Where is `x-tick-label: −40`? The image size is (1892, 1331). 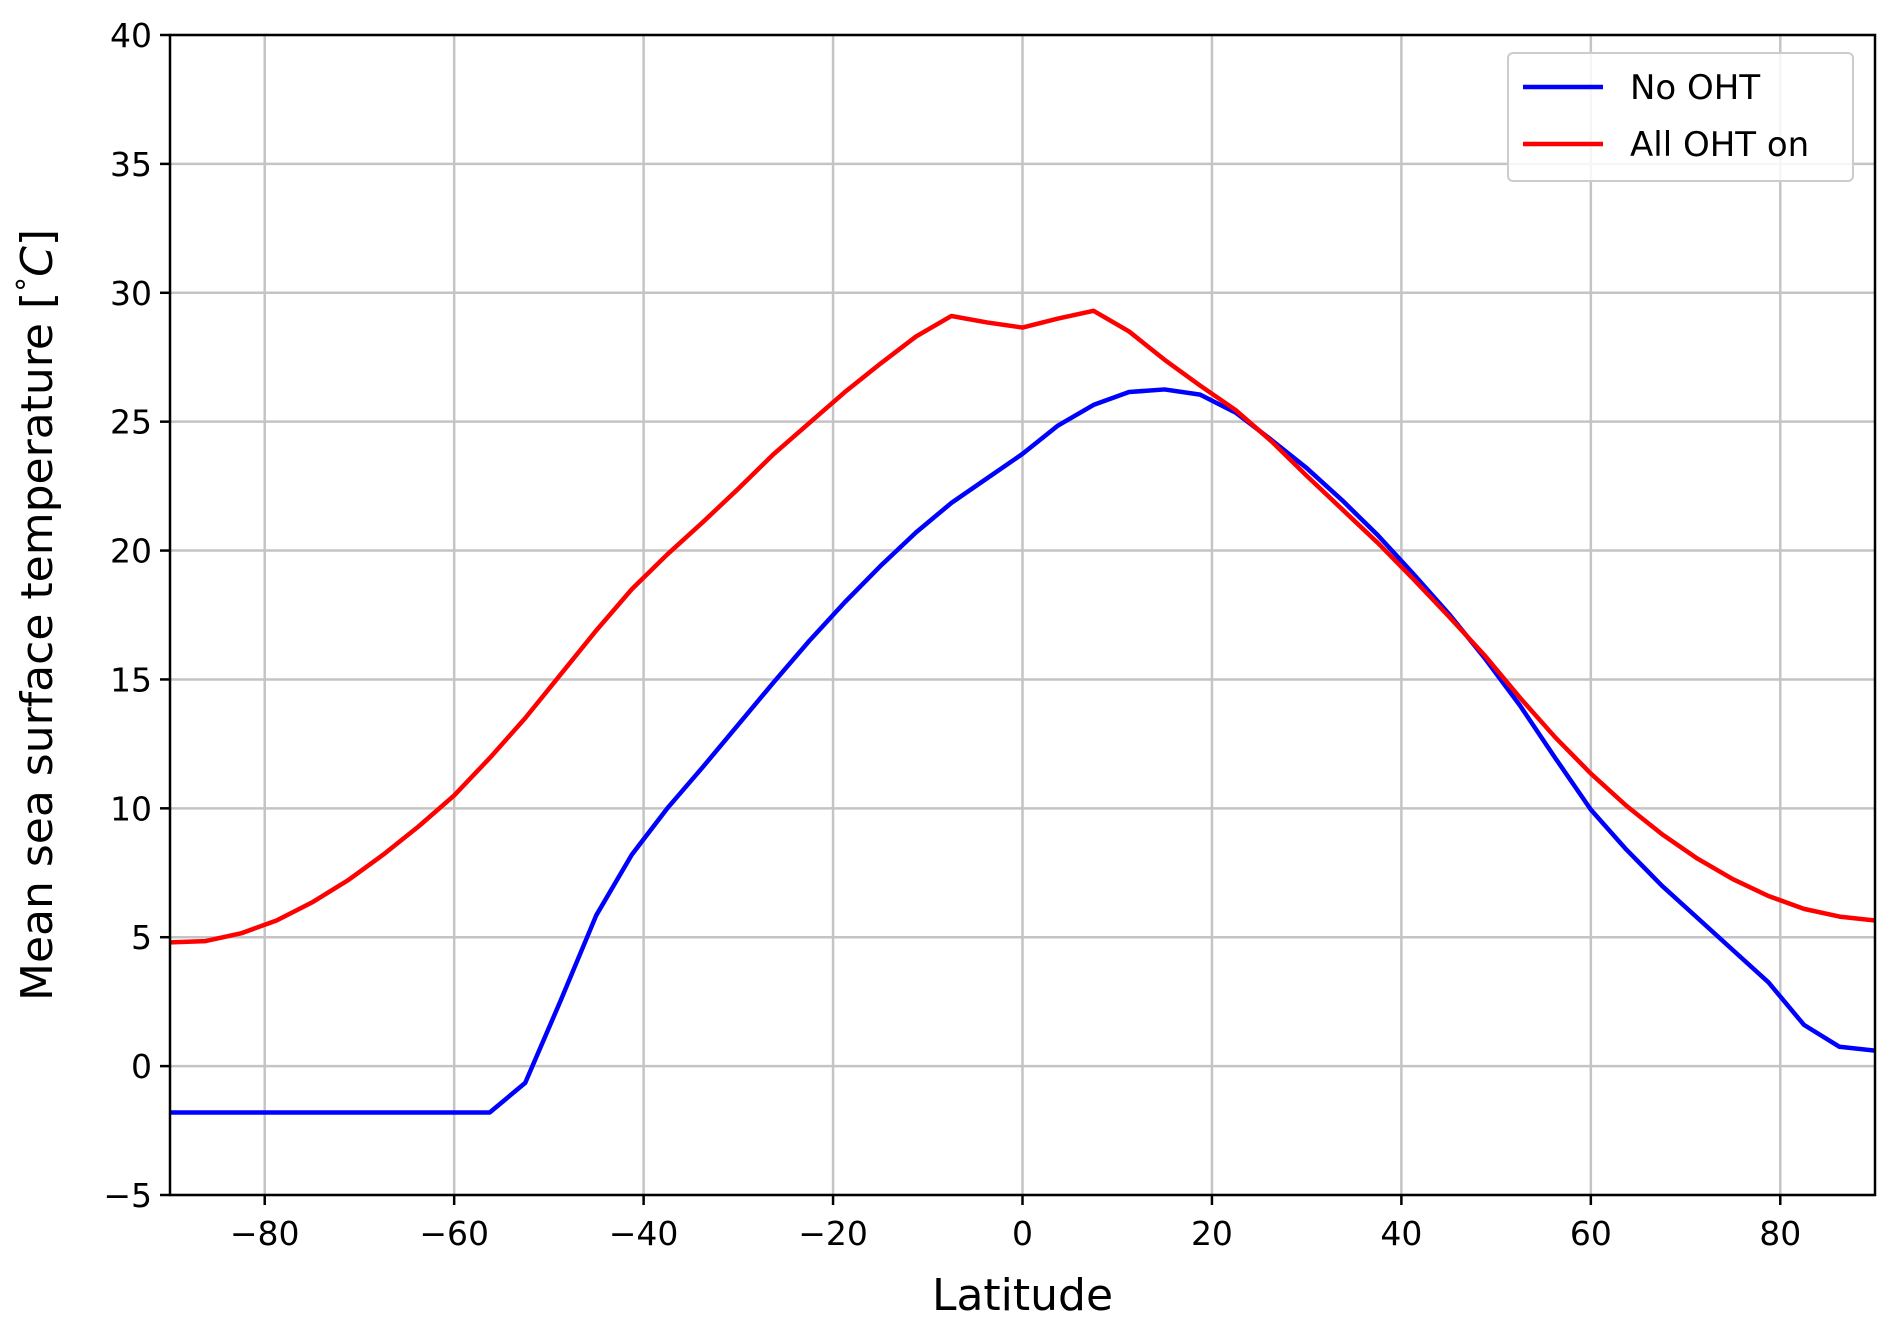
x-tick-label: −40 is located at coordinates (644, 1233).